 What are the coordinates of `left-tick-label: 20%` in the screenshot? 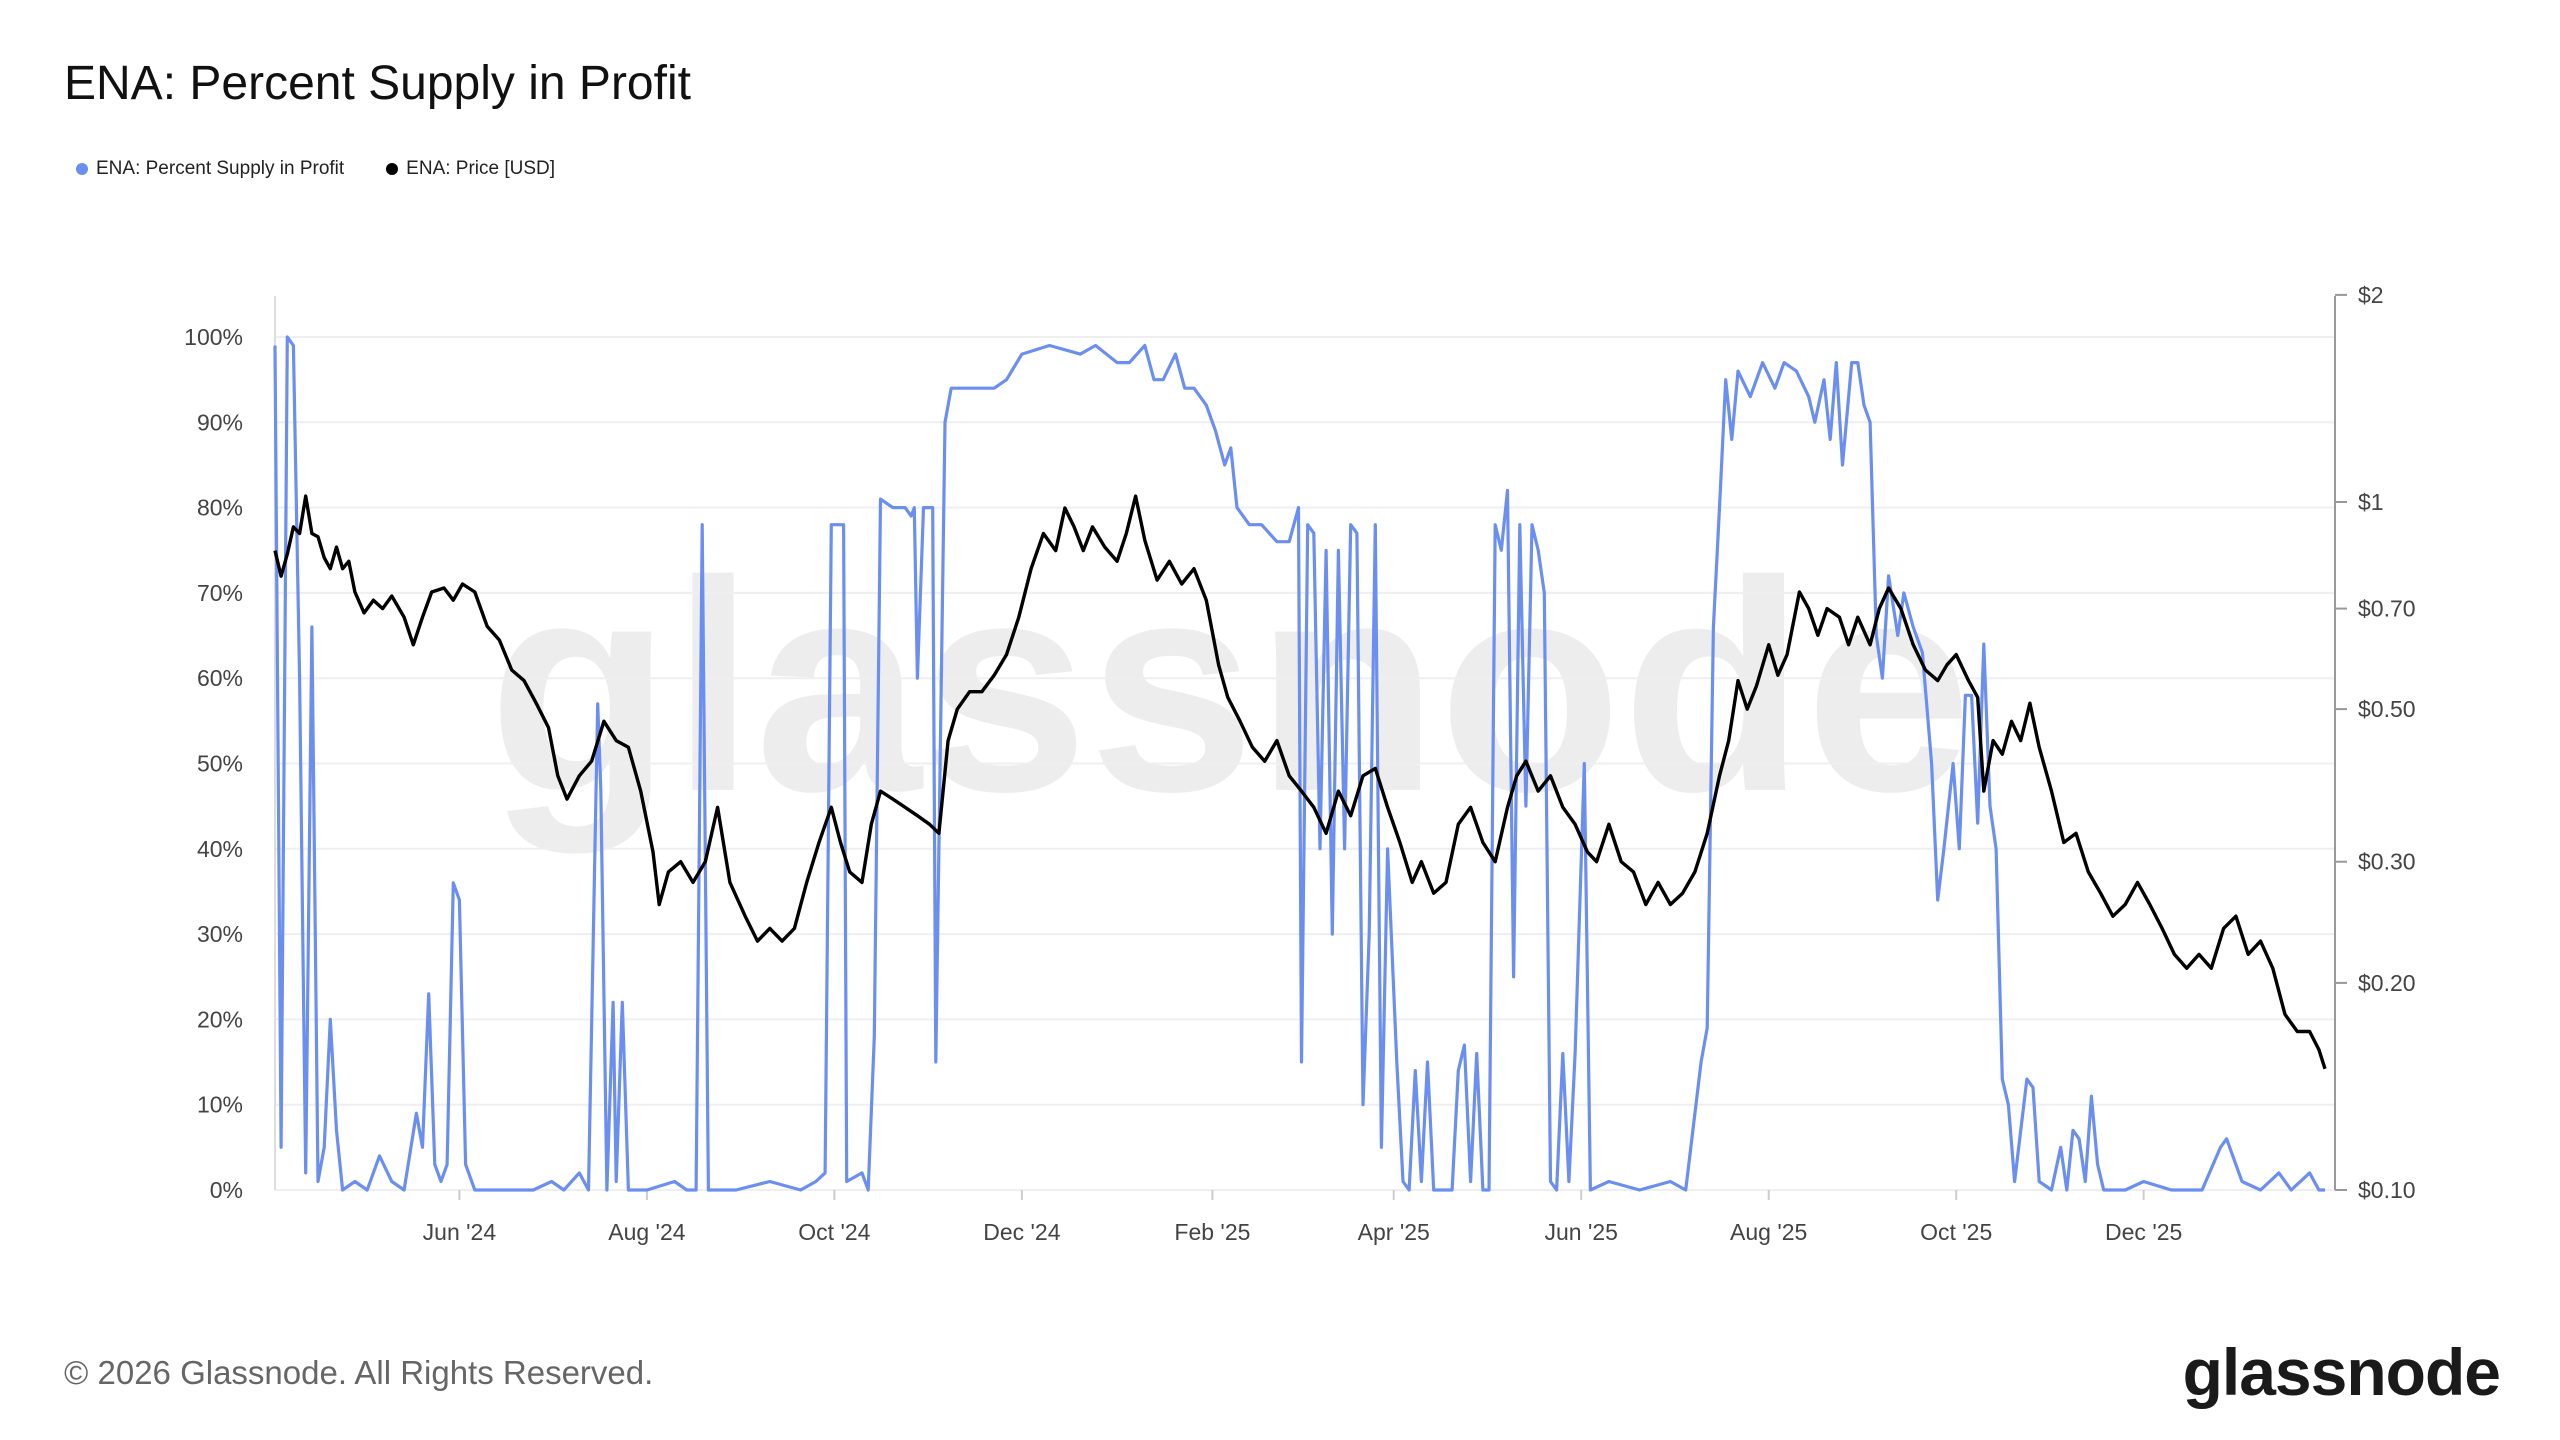 It's located at (220, 1019).